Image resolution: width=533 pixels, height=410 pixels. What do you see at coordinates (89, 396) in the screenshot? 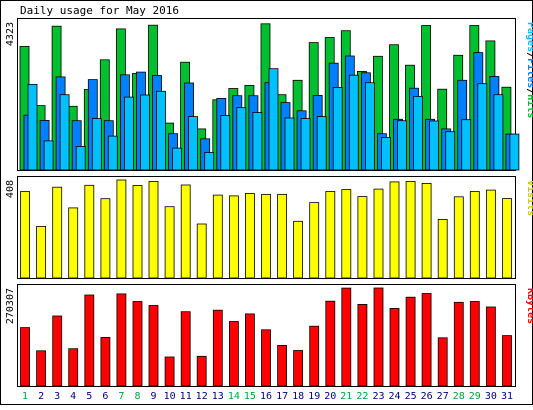
I see `x-tick-label-day-5: 5` at bounding box center [89, 396].